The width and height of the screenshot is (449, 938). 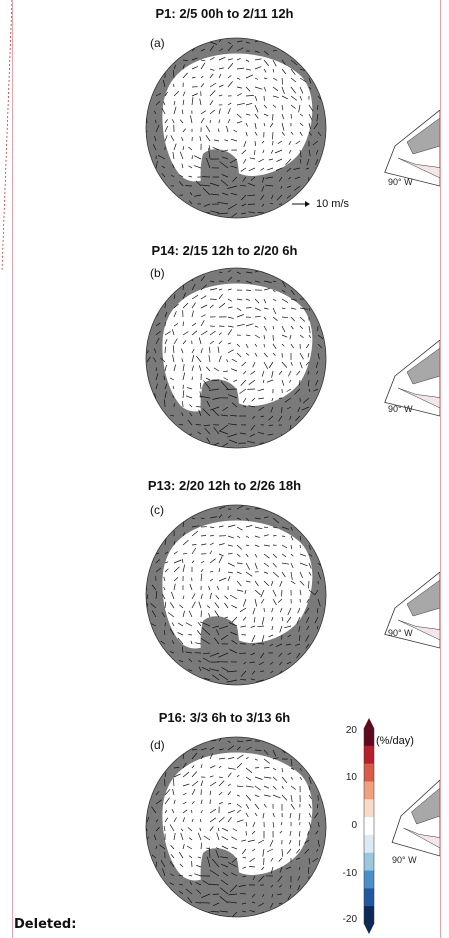 What do you see at coordinates (425, 806) in the screenshot?
I see `inset-land` at bounding box center [425, 806].